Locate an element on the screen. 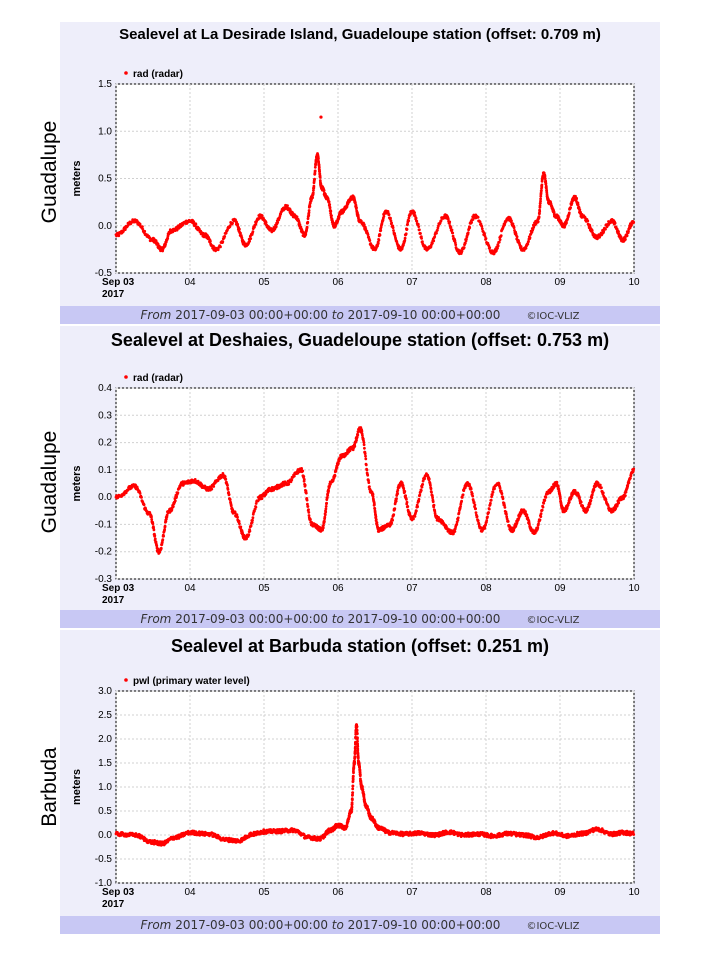 The width and height of the screenshot is (720, 960). y-axis-label: meters is located at coordinates (77, 178).